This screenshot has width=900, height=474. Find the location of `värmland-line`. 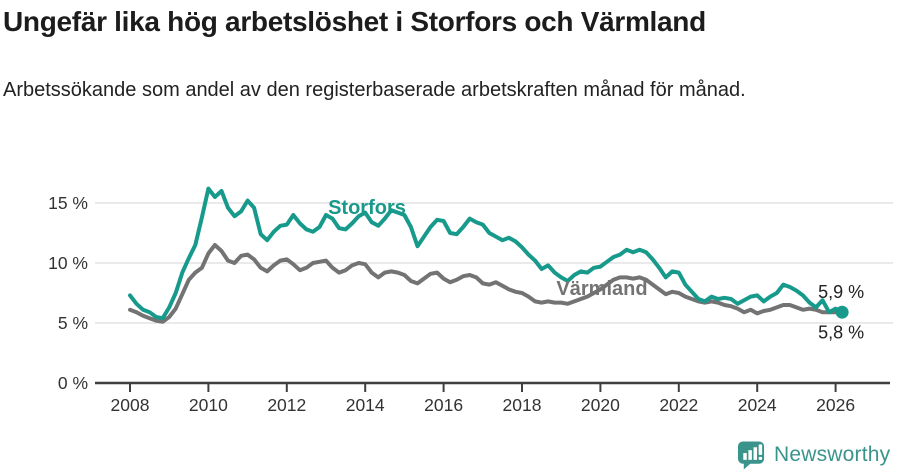

värmland-line is located at coordinates (486, 283).